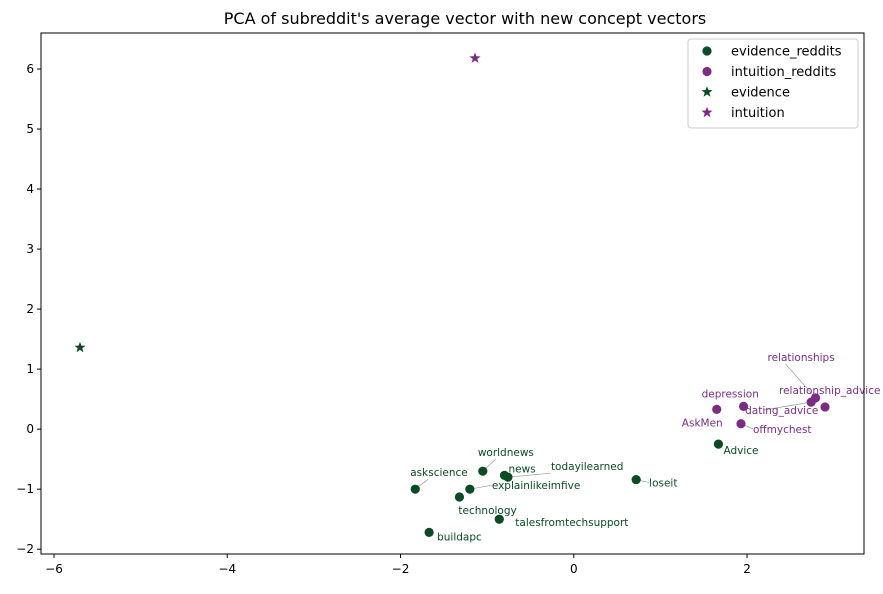  I want to click on legend-marker-intuition-reddits, so click(707, 71).